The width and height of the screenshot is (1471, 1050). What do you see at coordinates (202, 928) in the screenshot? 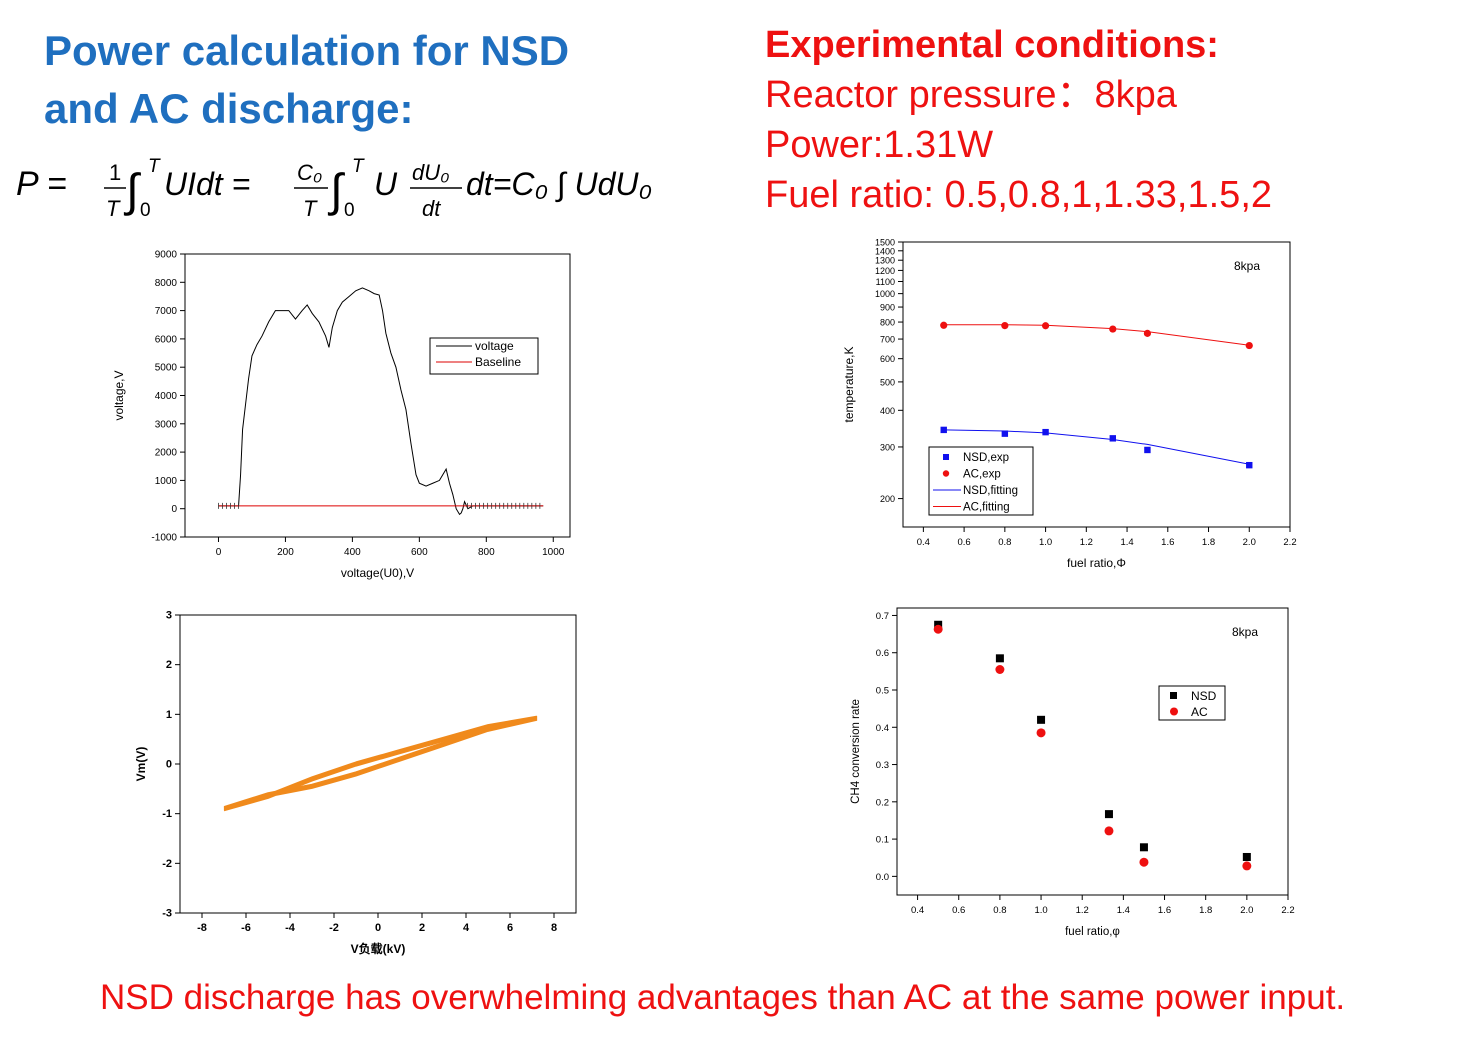
I see `x-tick-label: -8` at bounding box center [202, 928].